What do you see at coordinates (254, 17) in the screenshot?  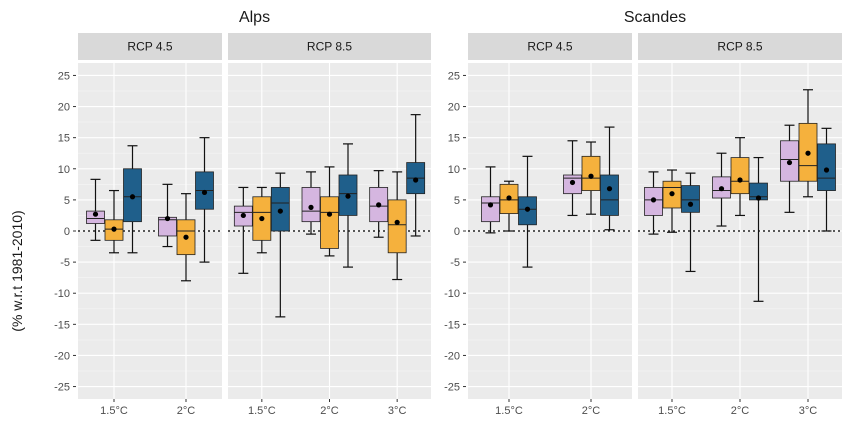 I see `region-title-alps: Alps` at bounding box center [254, 17].